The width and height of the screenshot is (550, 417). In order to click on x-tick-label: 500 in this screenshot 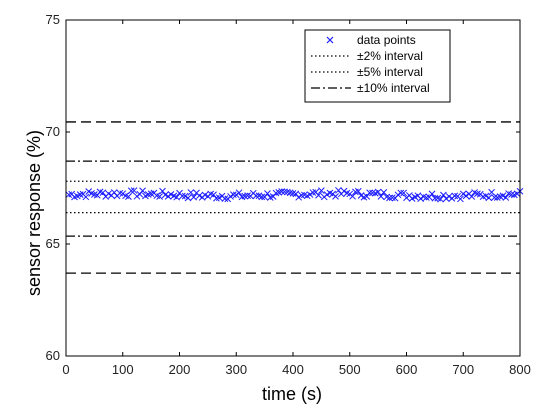, I will do `click(350, 369)`.